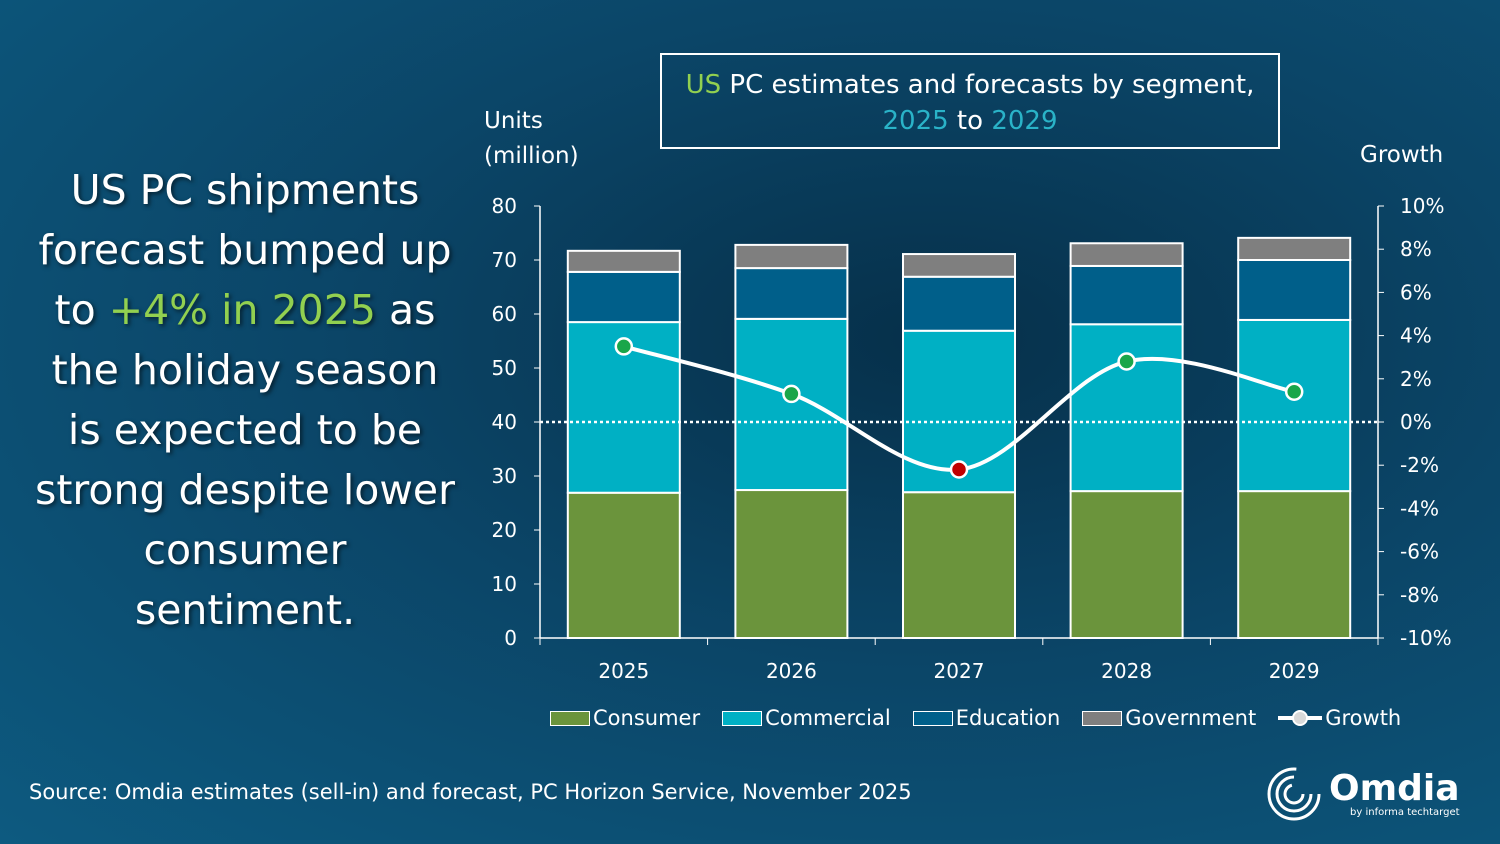 The width and height of the screenshot is (1500, 844). What do you see at coordinates (504, 422) in the screenshot?
I see `y-tick-label: 40` at bounding box center [504, 422].